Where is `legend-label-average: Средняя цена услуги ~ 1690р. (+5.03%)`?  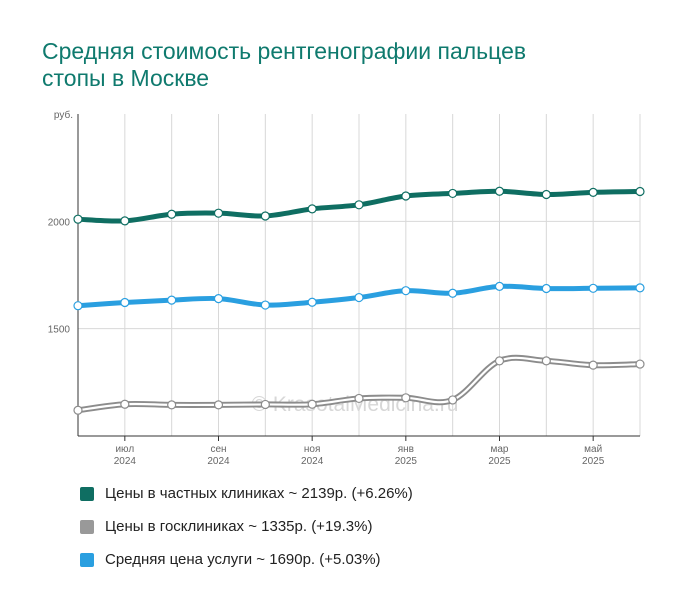
legend-label-average: Средняя цена услуги ~ 1690р. (+5.03%) is located at coordinates (243, 559).